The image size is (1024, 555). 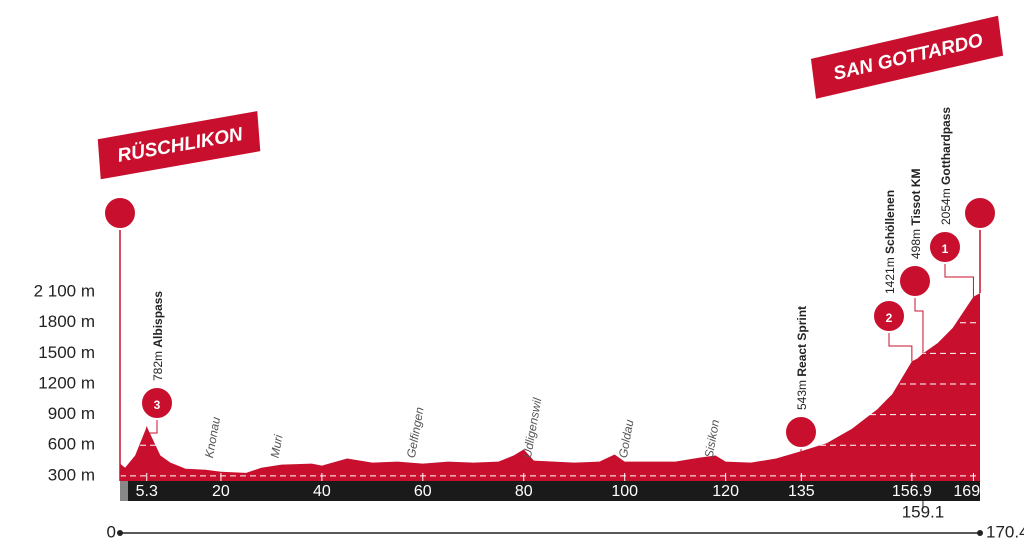 I want to click on town-label: Muri, so click(x=277, y=446).